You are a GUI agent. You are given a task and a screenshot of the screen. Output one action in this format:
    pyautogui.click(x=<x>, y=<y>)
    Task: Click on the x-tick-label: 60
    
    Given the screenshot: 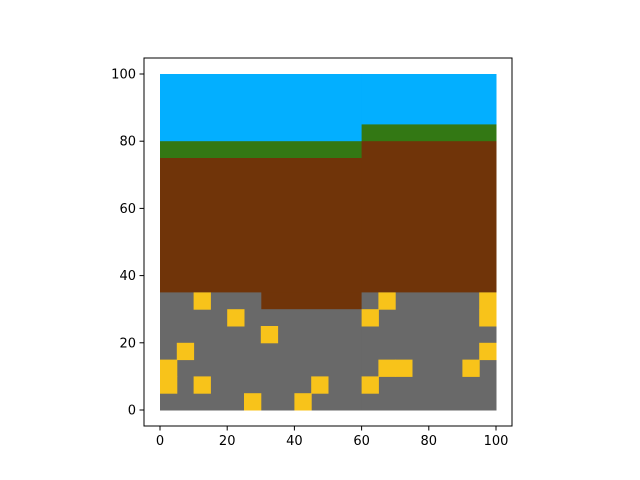 What is the action you would take?
    pyautogui.click(x=361, y=441)
    